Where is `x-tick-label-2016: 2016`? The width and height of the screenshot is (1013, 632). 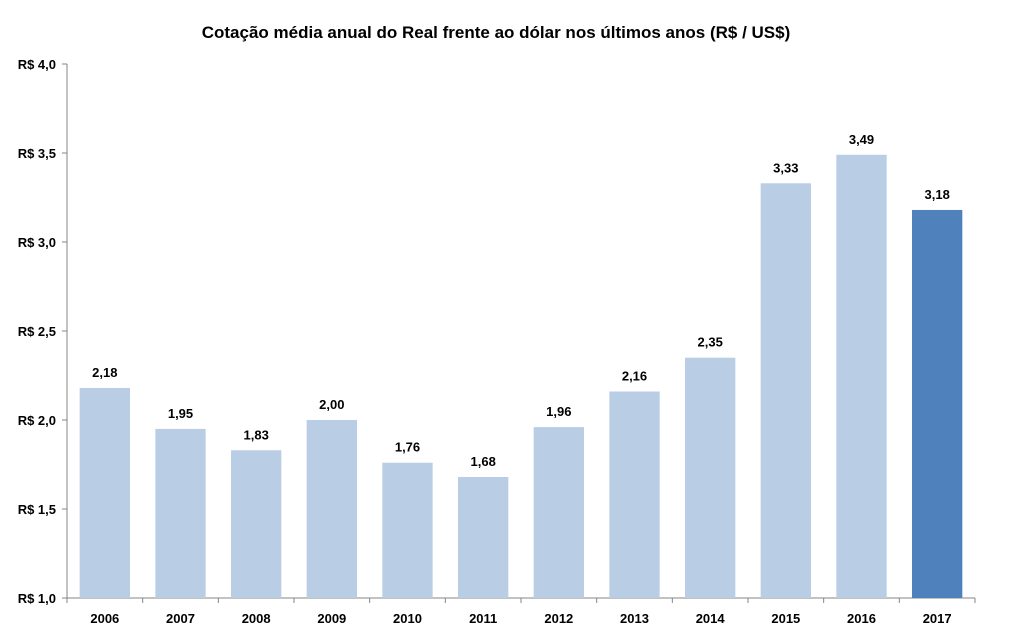 x-tick-label-2016: 2016 is located at coordinates (861, 618).